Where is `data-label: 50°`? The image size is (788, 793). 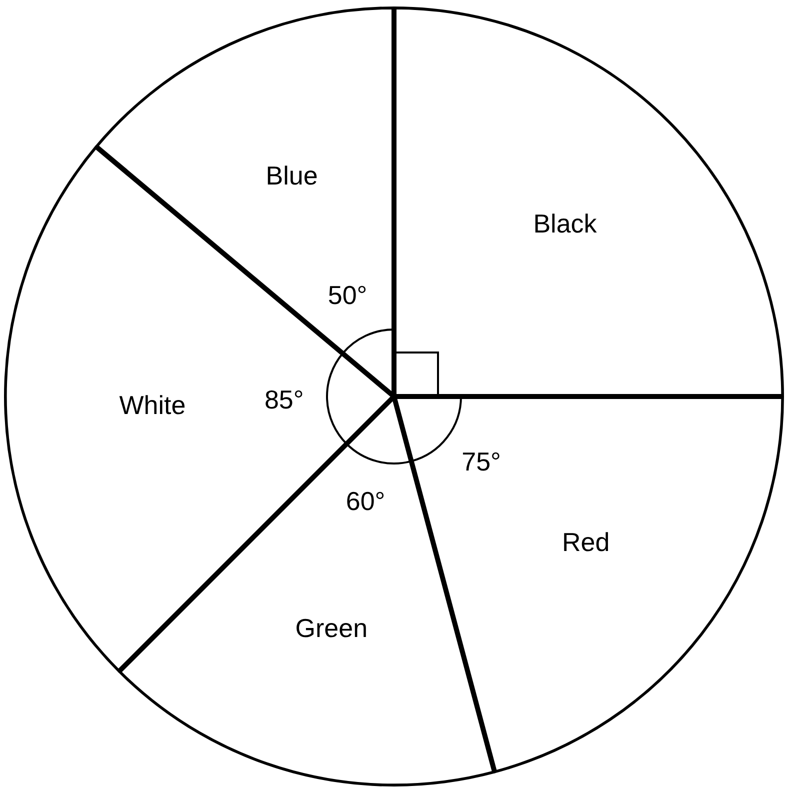
data-label: 50° is located at coordinates (348, 295).